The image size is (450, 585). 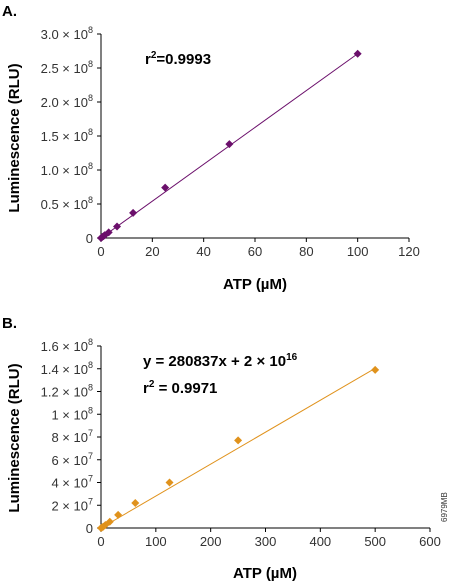 I want to click on panel-b-equation-annotation: y = 280837x + 2 × 1016, so click(x=220, y=361).